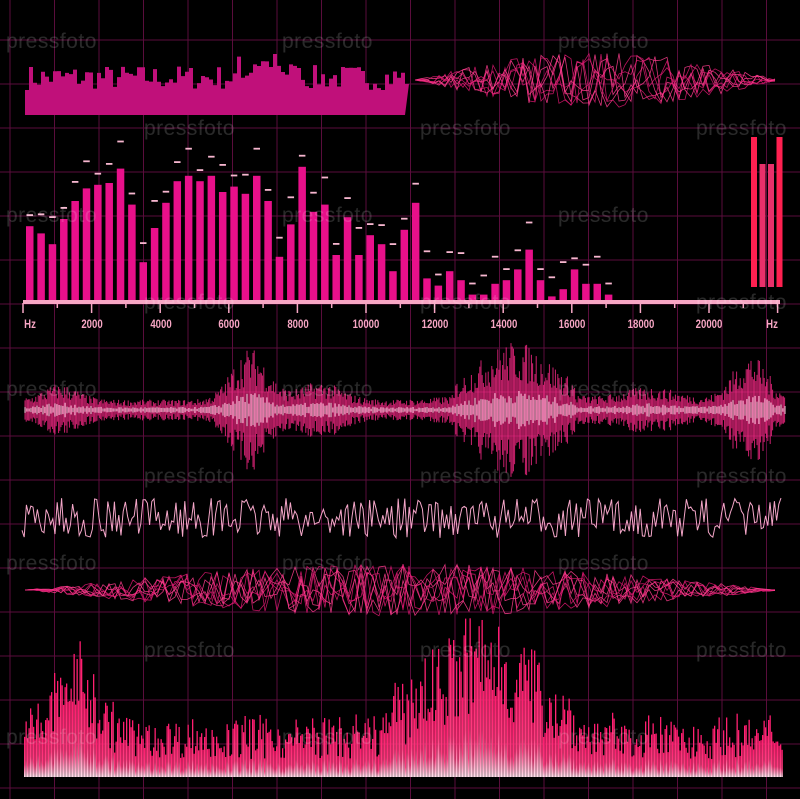 This screenshot has height=799, width=800. What do you see at coordinates (400, 590) in the screenshot?
I see `tangled-wave-middle` at bounding box center [400, 590].